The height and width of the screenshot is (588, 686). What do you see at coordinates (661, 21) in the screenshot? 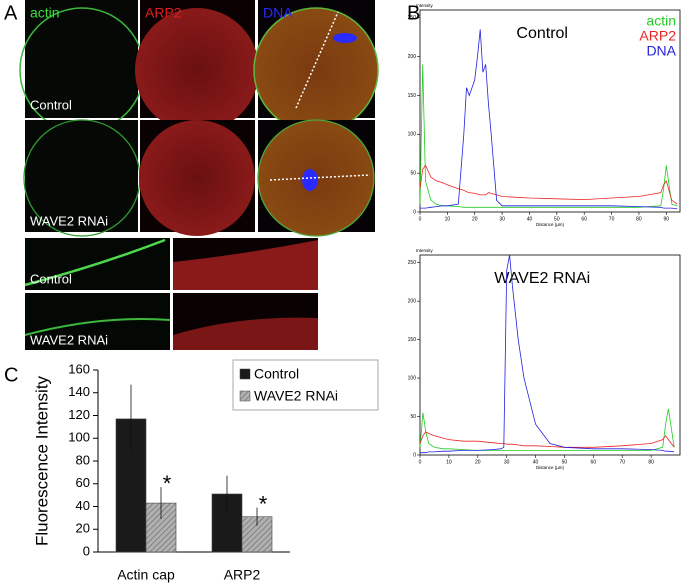
I see `legend-entry: actin` at bounding box center [661, 21].